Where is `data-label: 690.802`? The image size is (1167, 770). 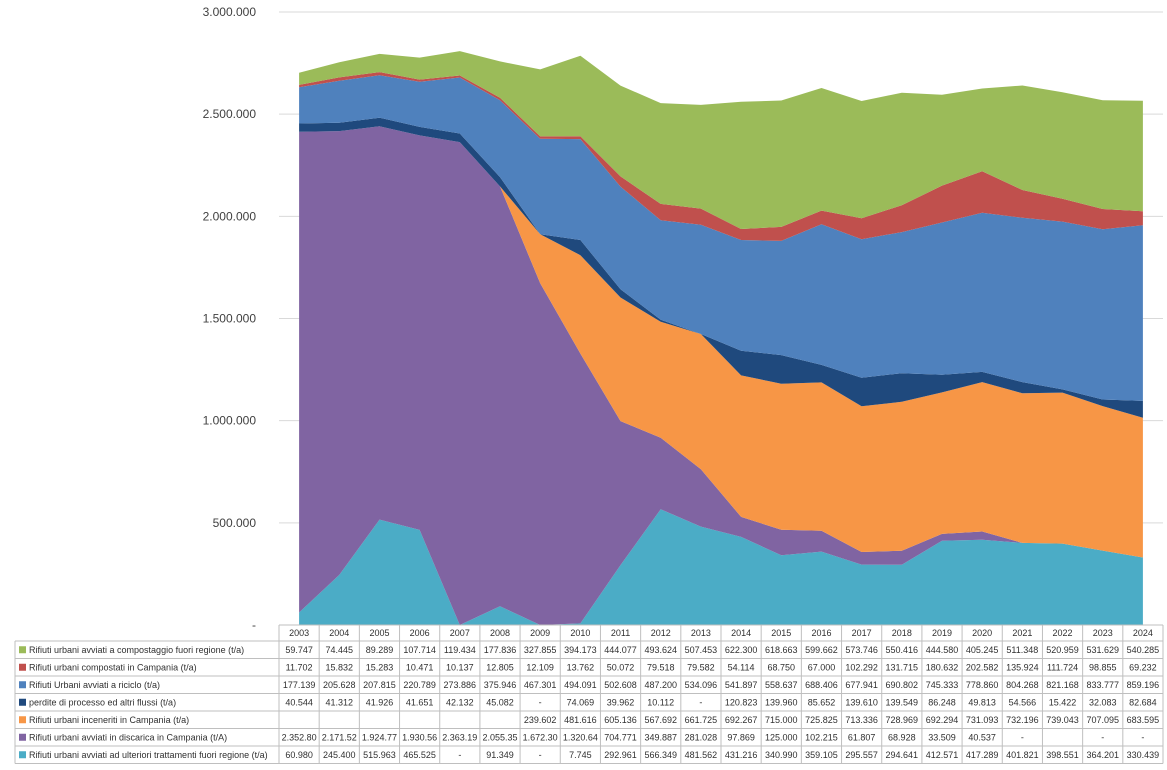
data-label: 690.802 is located at coordinates (902, 685).